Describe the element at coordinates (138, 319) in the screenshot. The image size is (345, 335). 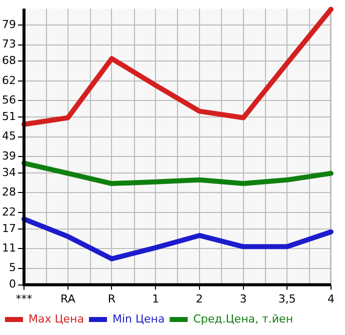
I see `legend-label: Min Цена` at that location.